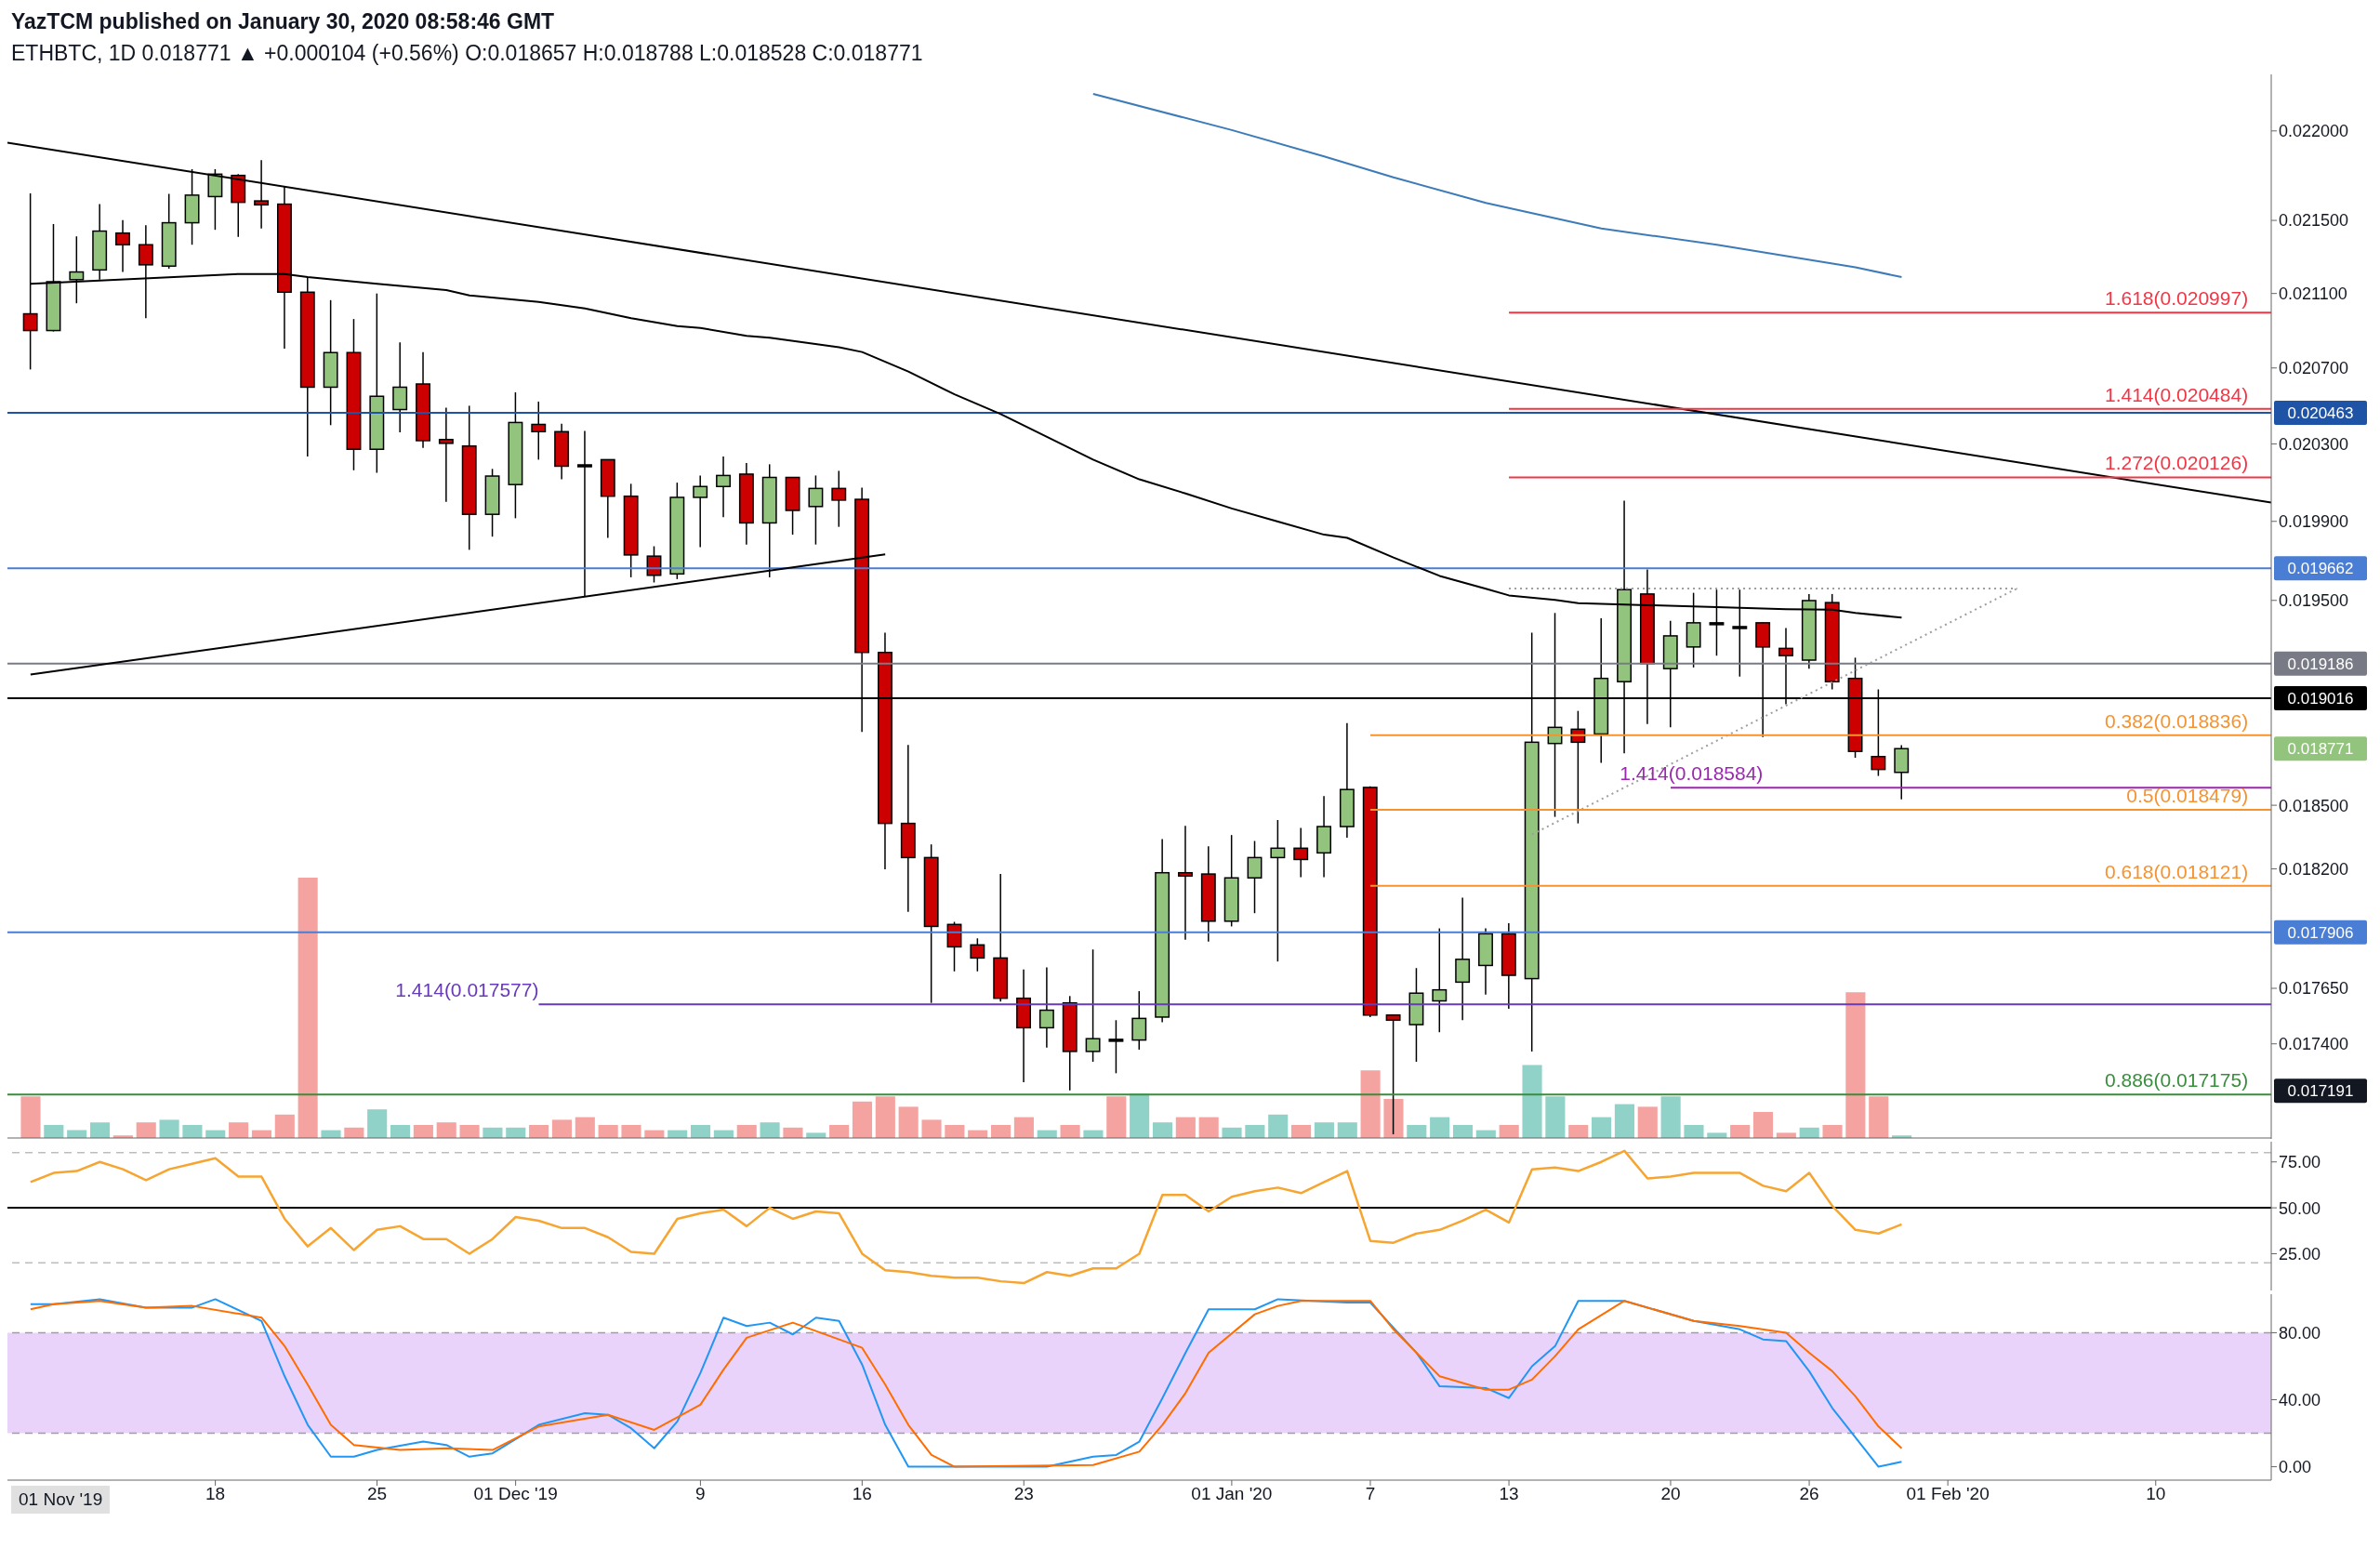  What do you see at coordinates (2300, 1162) in the screenshot?
I see `y-tick-label: 75.00` at bounding box center [2300, 1162].